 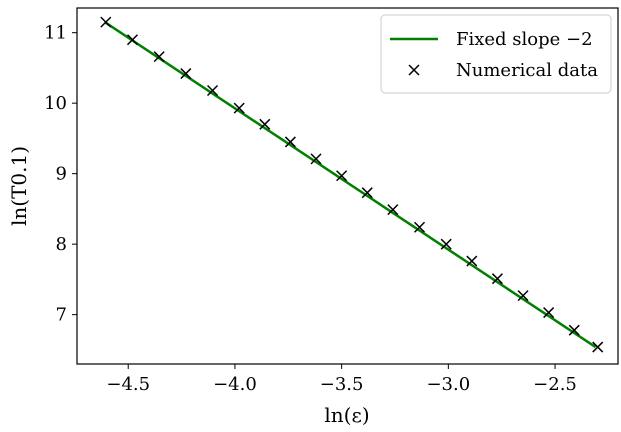 I want to click on x-axis: −4.5 −4.0 −3.5 −3.0 −2.5, so click(x=341, y=379).